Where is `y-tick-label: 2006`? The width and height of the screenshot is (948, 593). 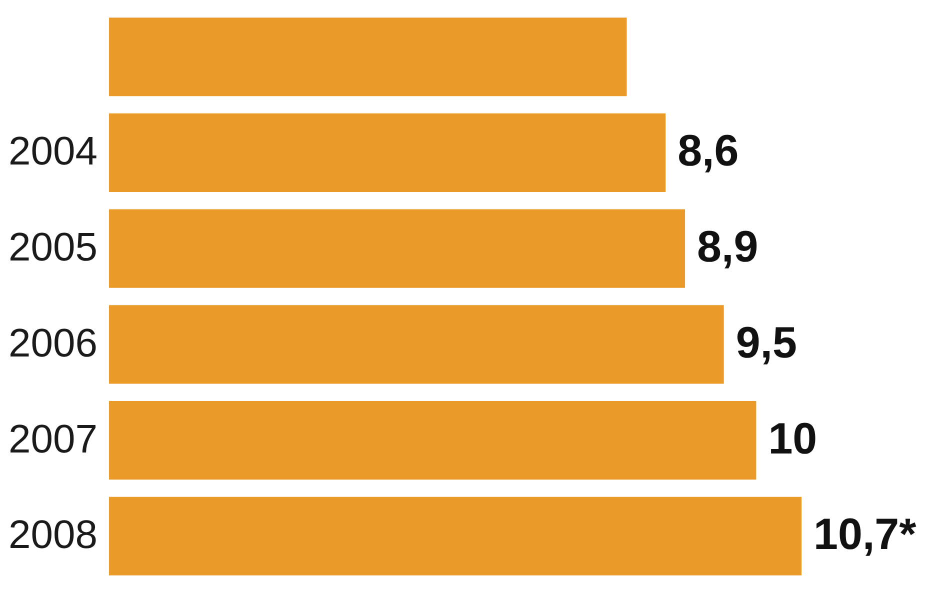 y-tick-label: 2006 is located at coordinates (53, 343).